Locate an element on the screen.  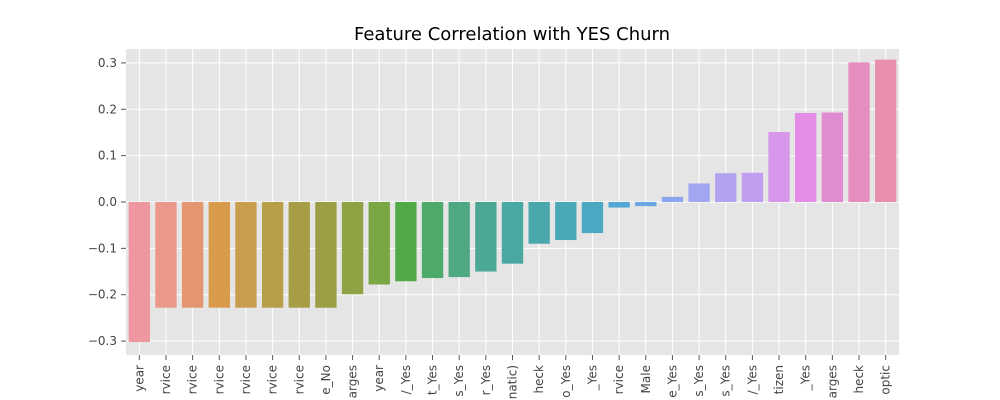
x-tick-label: e_No is located at coordinates (326, 380).